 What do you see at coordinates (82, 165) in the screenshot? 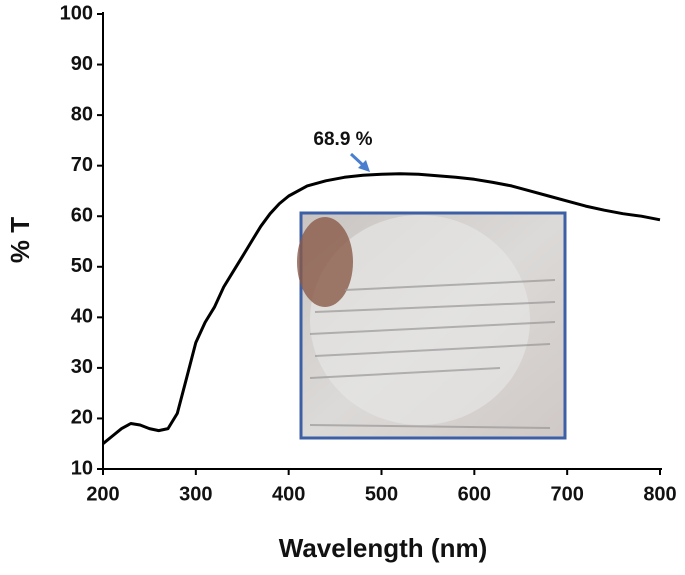
I see `y-tick-label: 70` at bounding box center [82, 165].